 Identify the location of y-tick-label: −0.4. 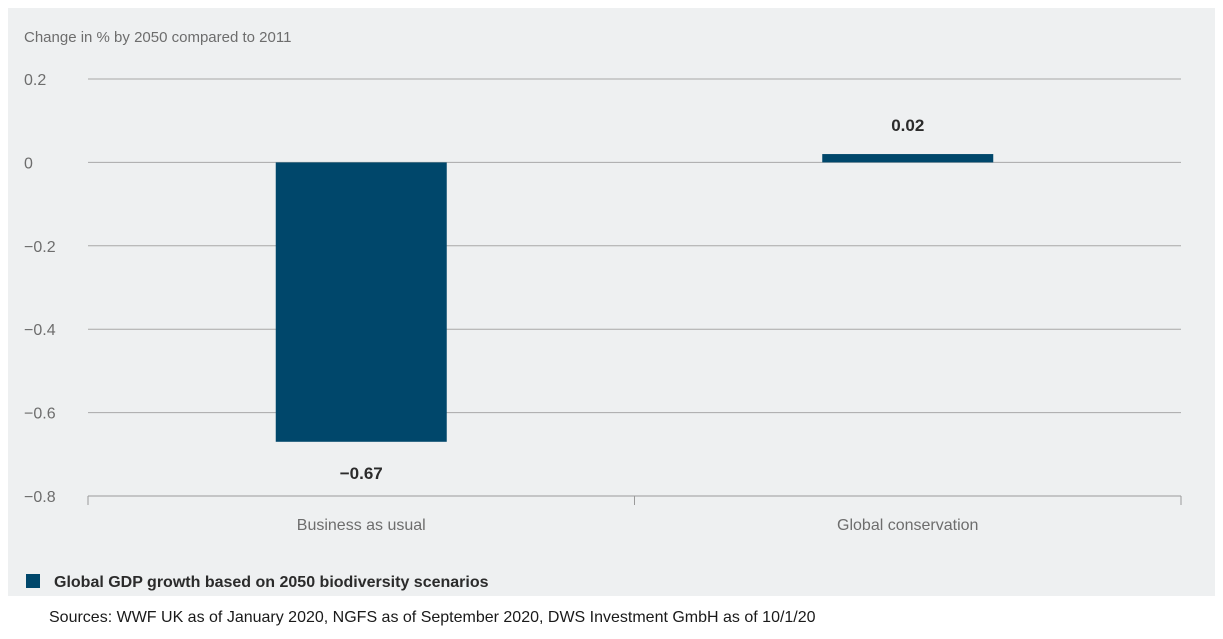
(40, 330).